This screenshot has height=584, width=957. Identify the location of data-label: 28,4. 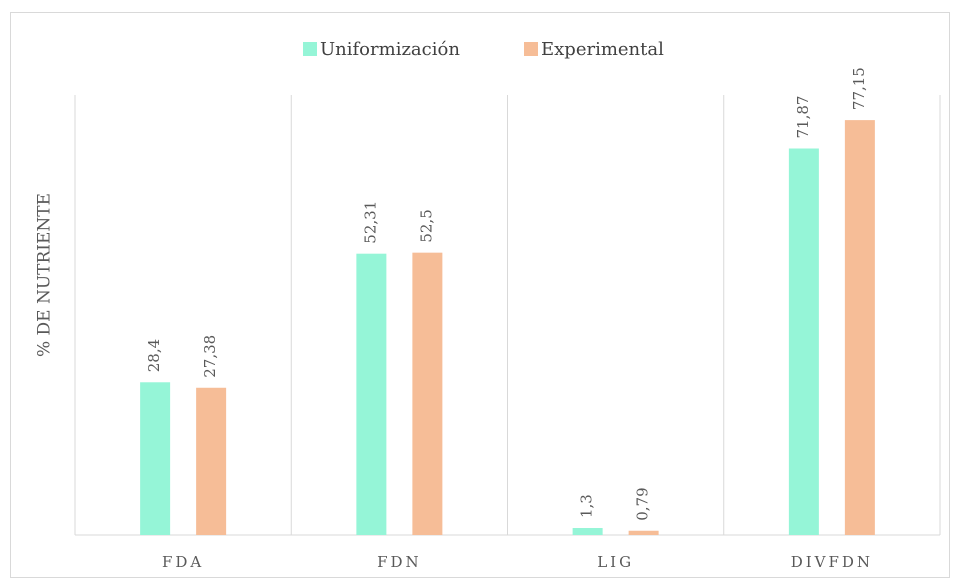
(154, 355).